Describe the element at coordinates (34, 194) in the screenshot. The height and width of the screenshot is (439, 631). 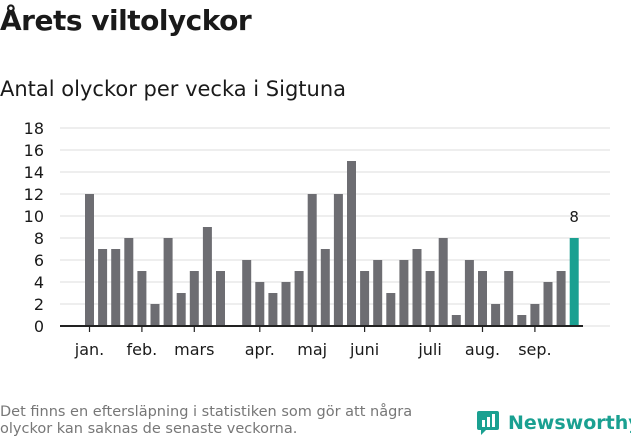
I see `y-tick-label: 12` at that location.